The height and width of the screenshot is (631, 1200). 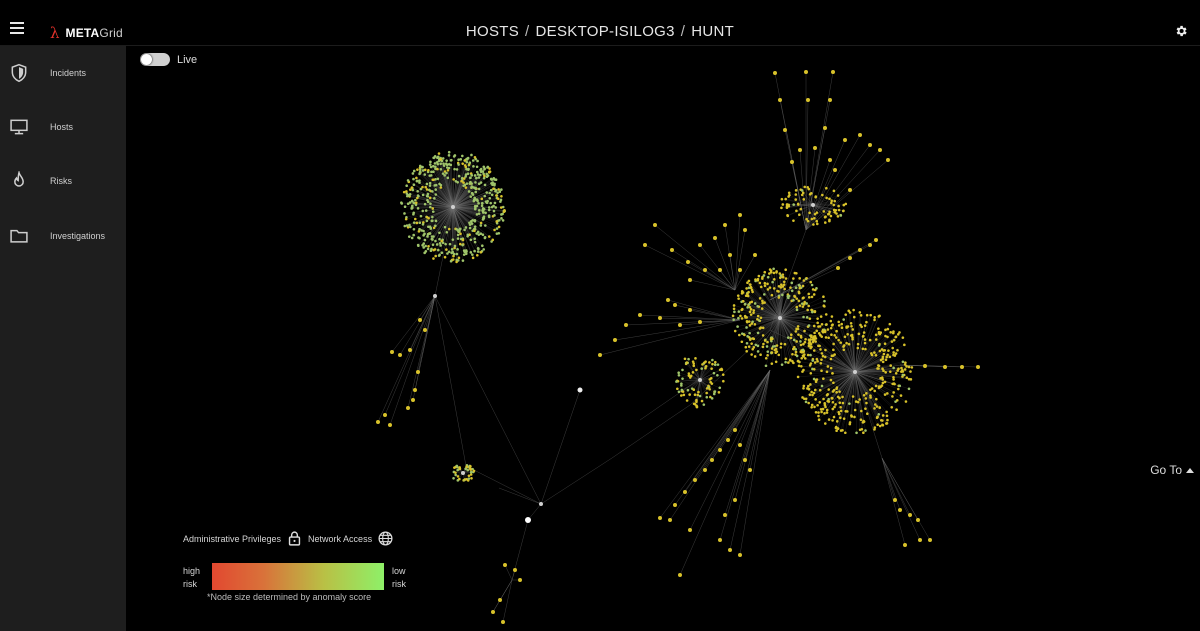 What do you see at coordinates (63, 181) in the screenshot?
I see `sidebar-item-risks: Risks` at bounding box center [63, 181].